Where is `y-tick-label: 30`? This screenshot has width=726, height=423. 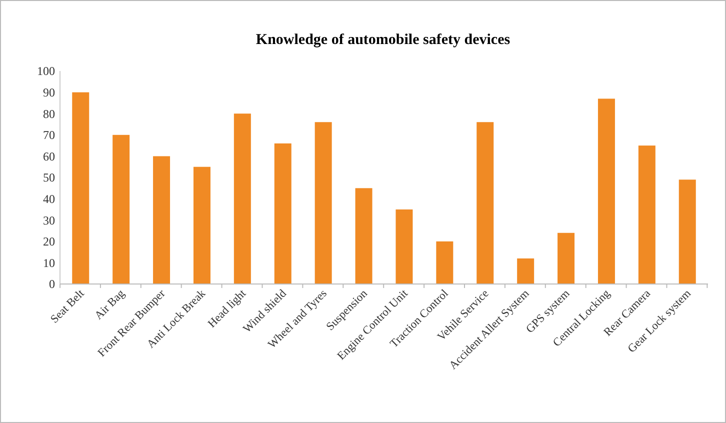 y-tick-label: 30 is located at coordinates (49, 220).